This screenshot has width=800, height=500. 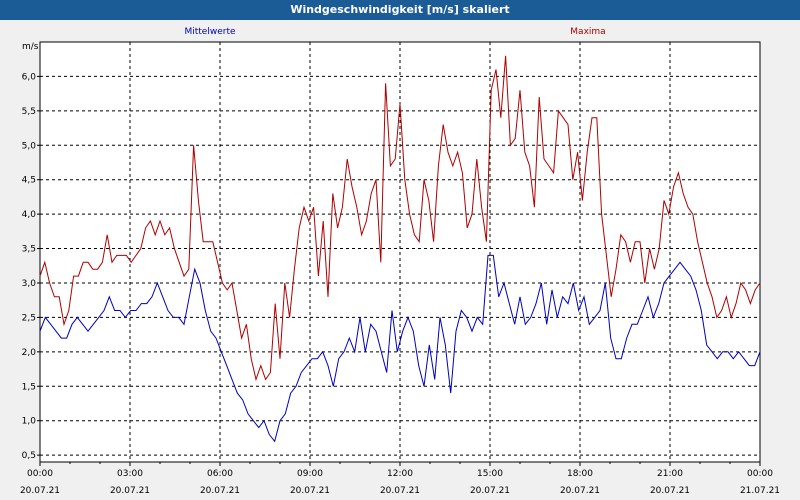 What do you see at coordinates (29, 181) in the screenshot?
I see `y-tick-label: 4,5` at bounding box center [29, 181].